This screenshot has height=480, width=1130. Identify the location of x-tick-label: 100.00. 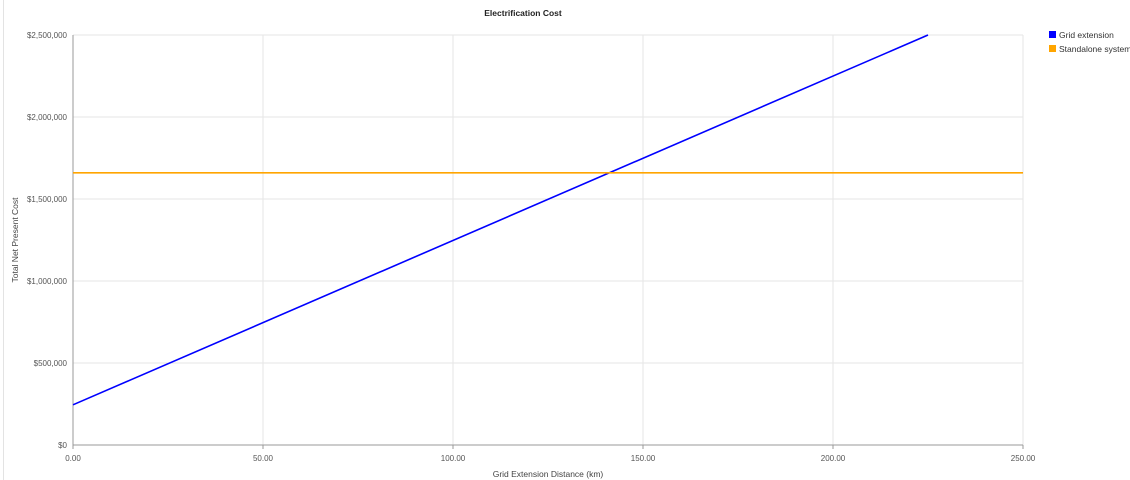
(453, 458).